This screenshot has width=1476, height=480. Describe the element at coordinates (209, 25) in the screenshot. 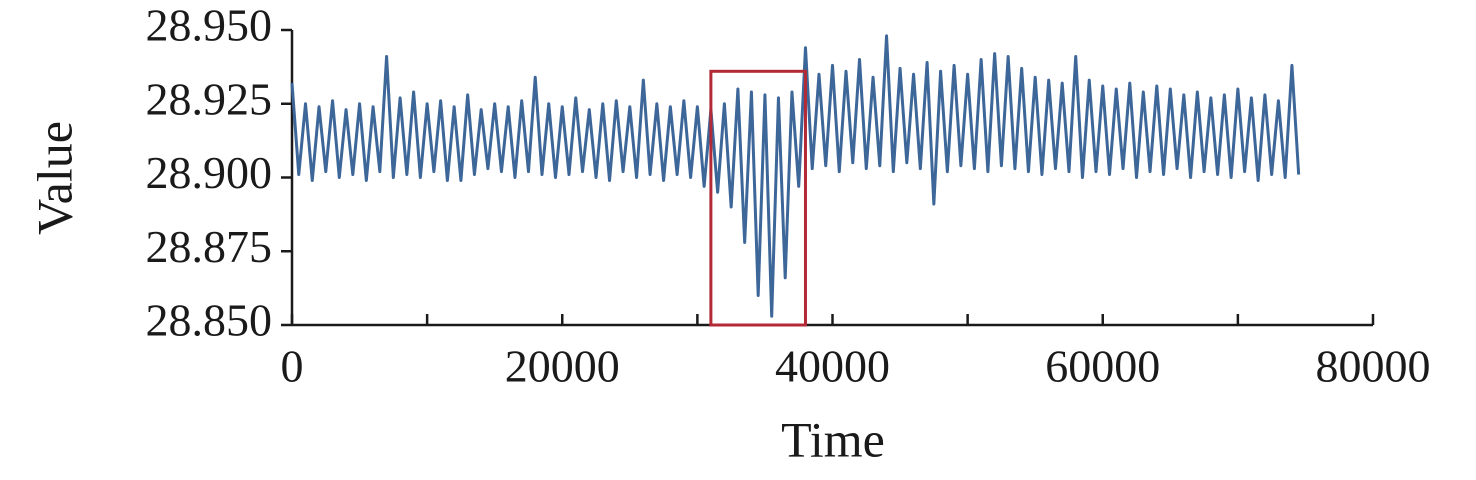

I see `y-tick-label: 28.950` at that location.